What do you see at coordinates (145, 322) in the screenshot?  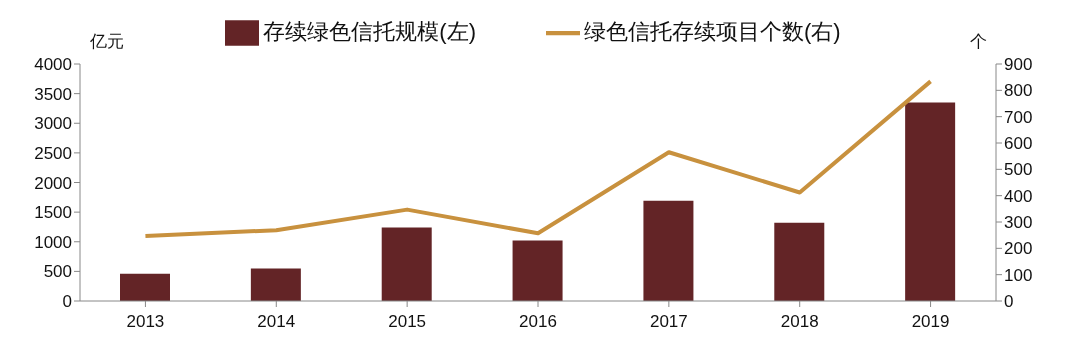 I see `x-tick-label: 2013` at bounding box center [145, 322].